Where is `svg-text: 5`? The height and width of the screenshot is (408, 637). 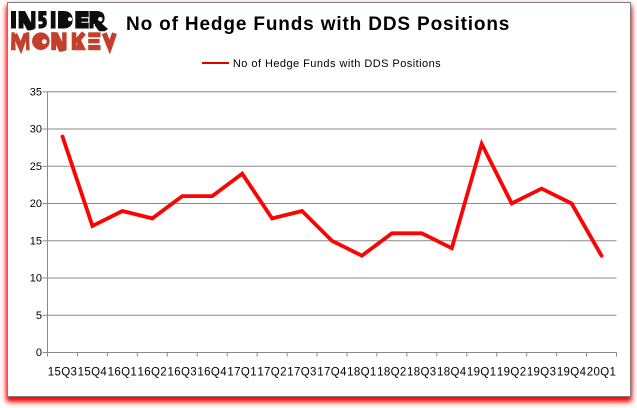 svg-text: 5 is located at coordinates (39, 316).